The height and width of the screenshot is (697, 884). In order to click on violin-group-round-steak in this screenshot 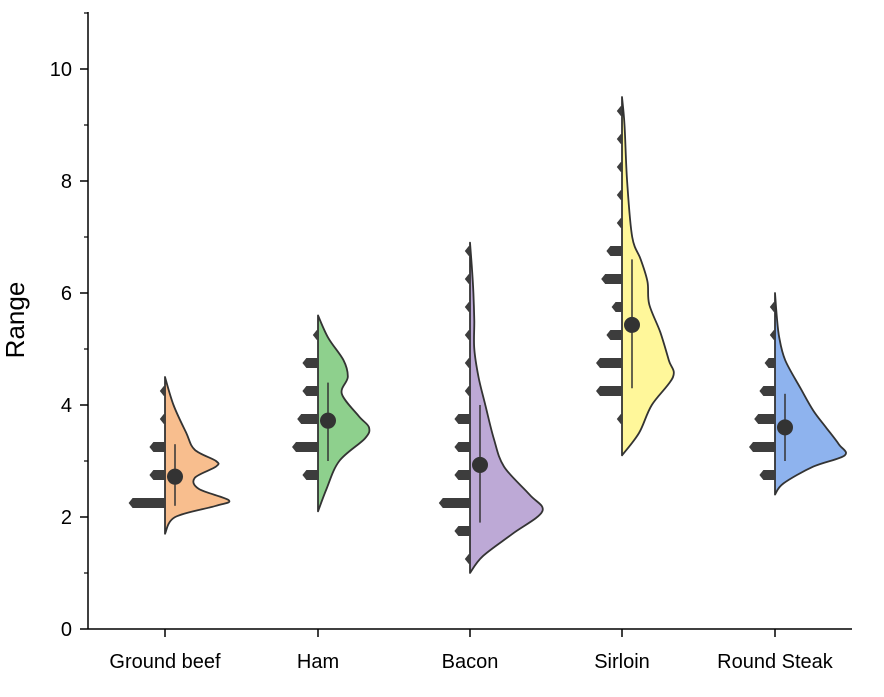, I will do `click(798, 394)`.